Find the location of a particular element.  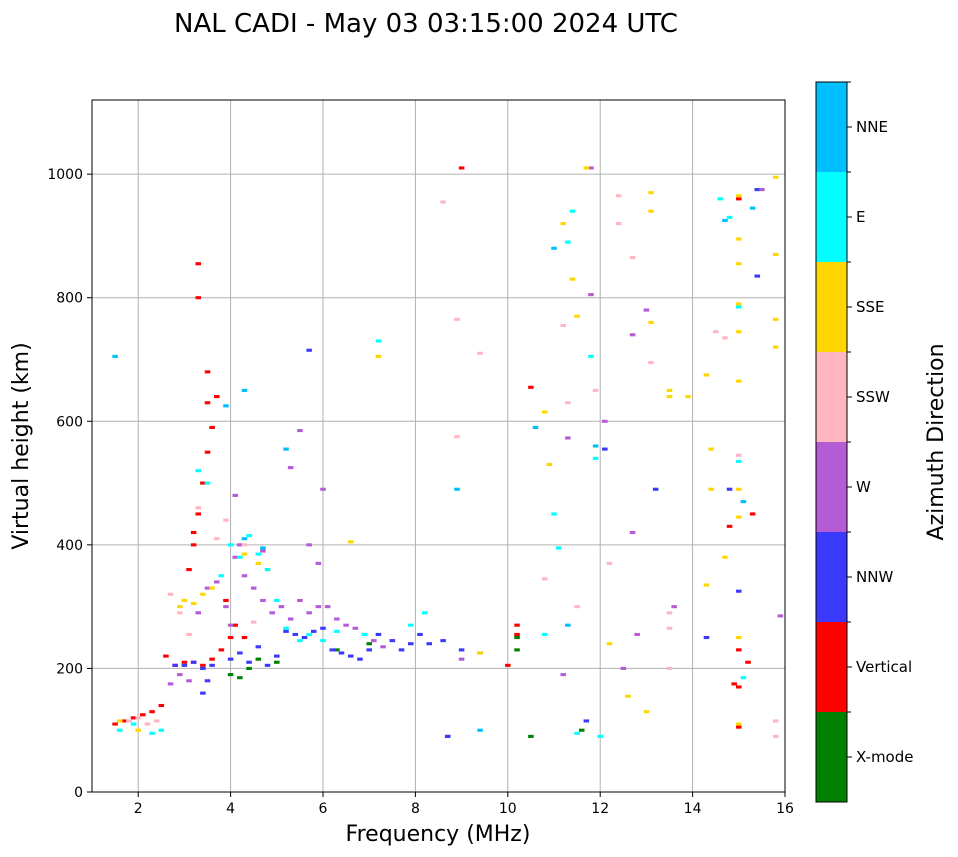

colorbar-label-item: SSW is located at coordinates (873, 397).